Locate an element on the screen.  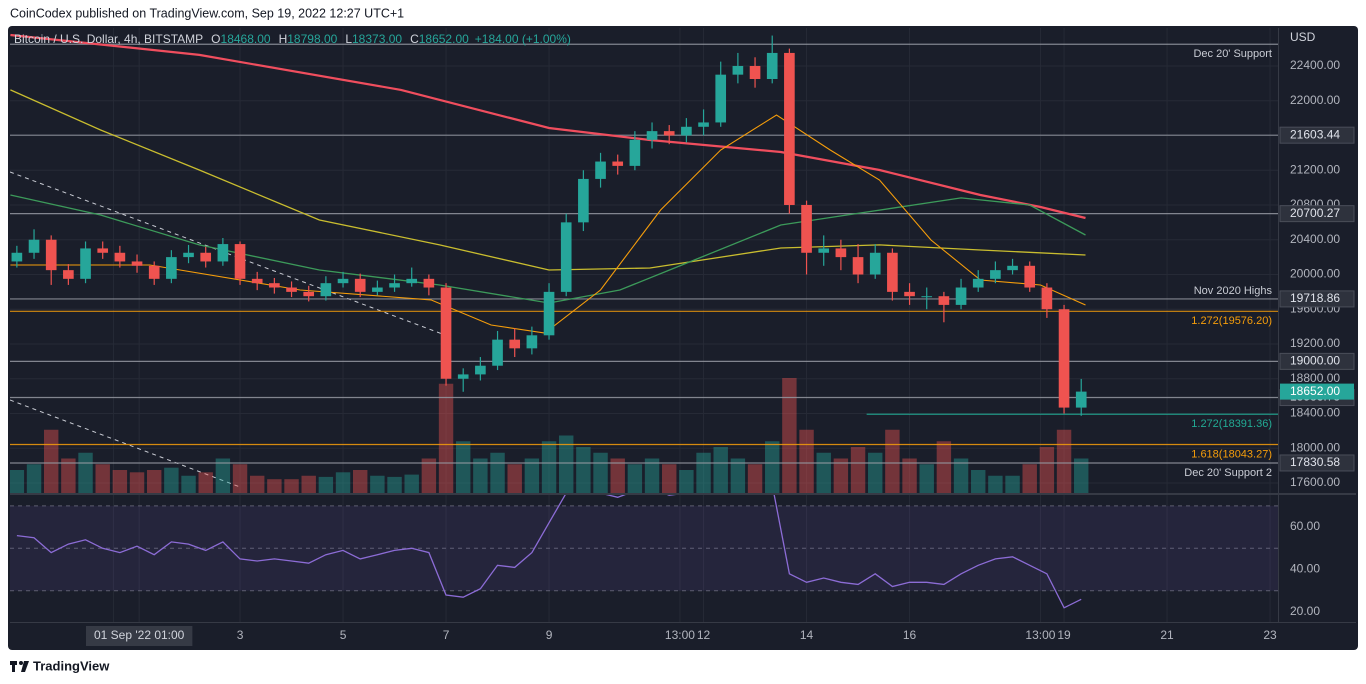
last-price-tag is located at coordinates (1317, 391).